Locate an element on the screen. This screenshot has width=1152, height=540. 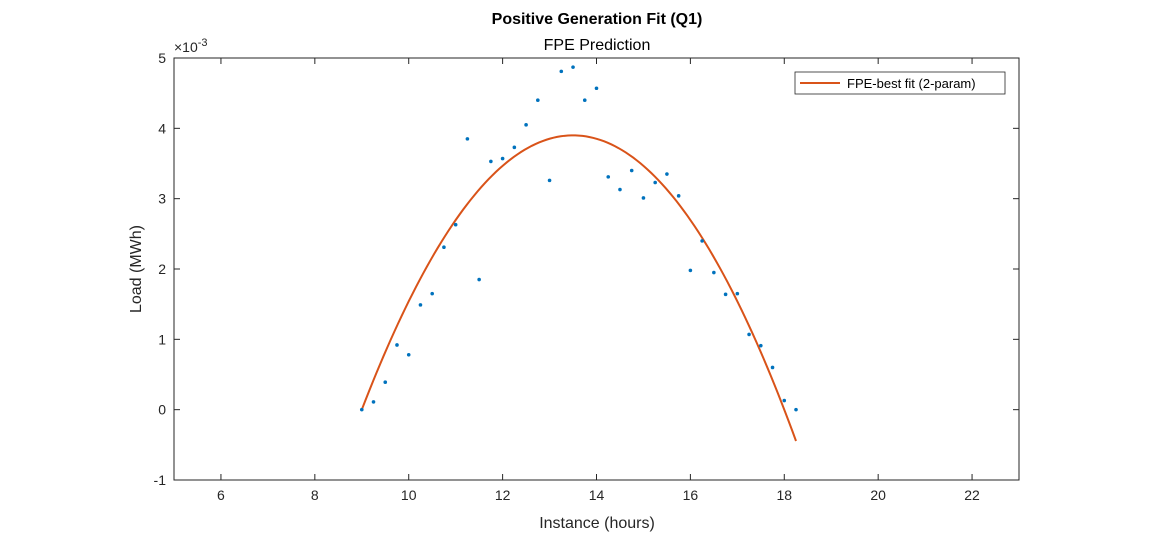
x-tick-label: 20 is located at coordinates (878, 495).